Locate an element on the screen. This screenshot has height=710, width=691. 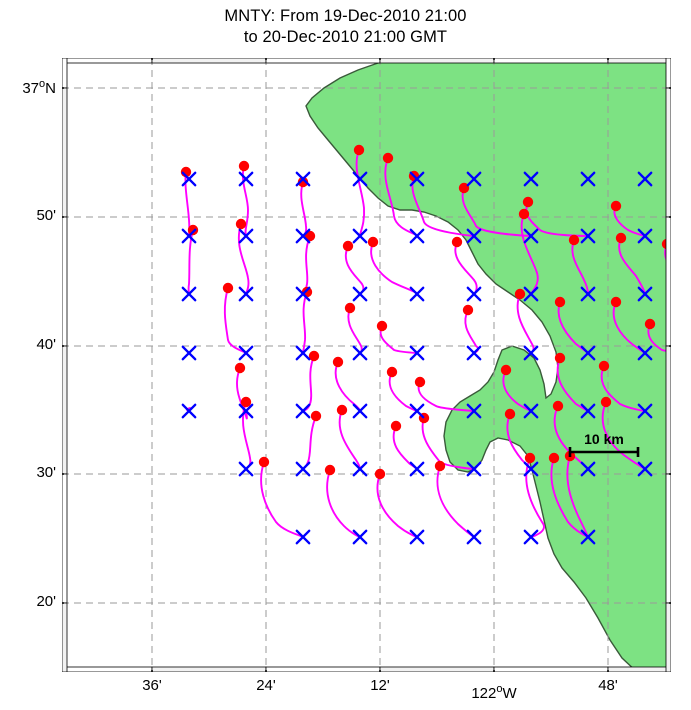
title-line-1: MNTY: From 19-Dec-2010 21:00 is located at coordinates (345, 16).